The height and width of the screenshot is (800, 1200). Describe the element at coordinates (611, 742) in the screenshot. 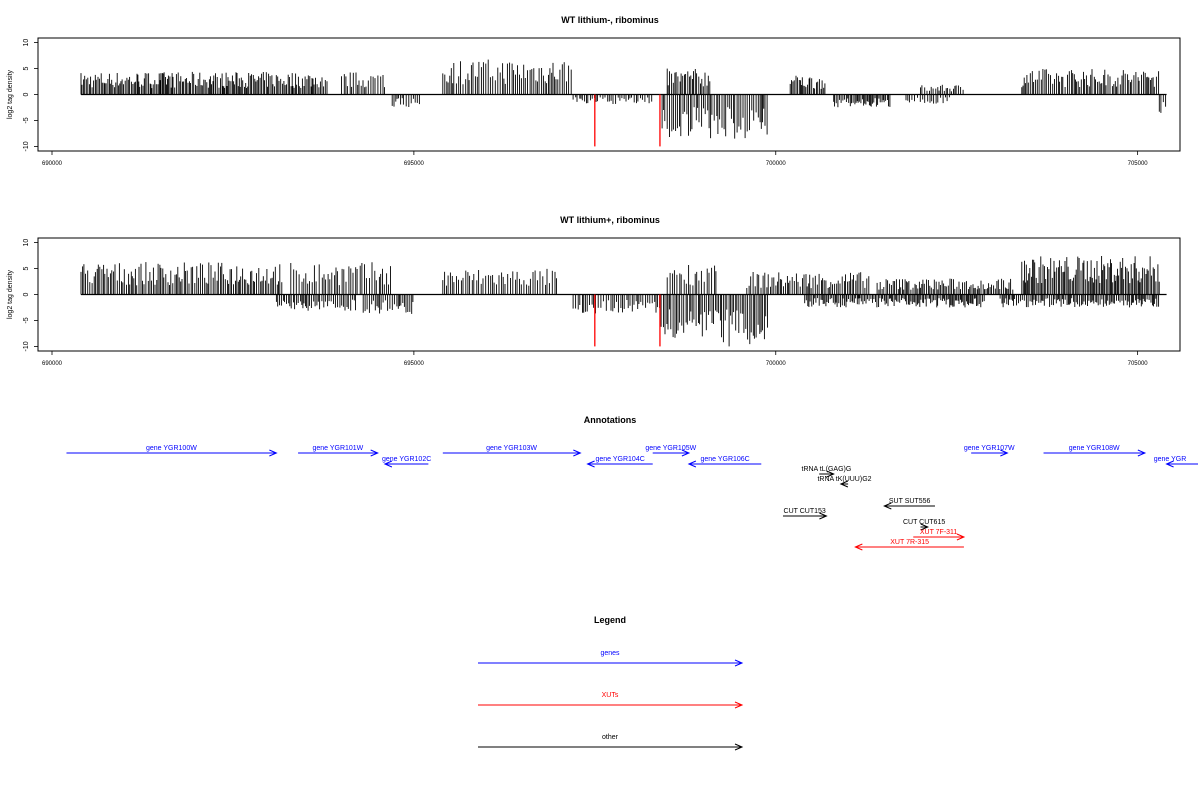

I see `legend-entry: other` at that location.